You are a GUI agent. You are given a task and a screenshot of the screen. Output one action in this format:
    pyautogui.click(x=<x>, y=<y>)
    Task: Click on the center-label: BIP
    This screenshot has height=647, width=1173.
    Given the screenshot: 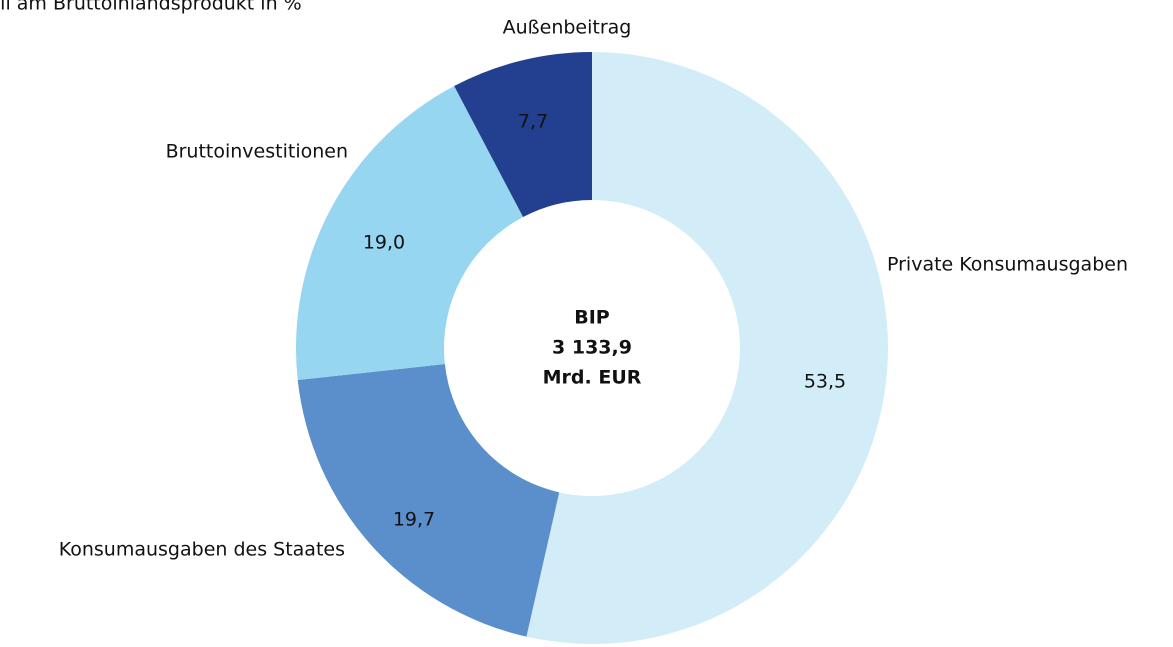 What is the action you would take?
    pyautogui.click(x=592, y=318)
    